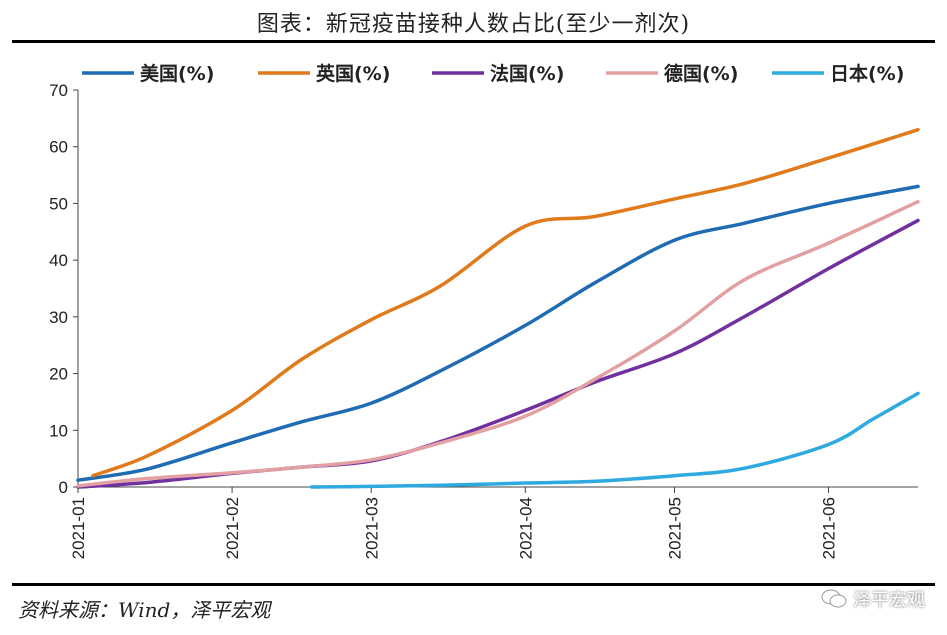 This screenshot has height=635, width=947. Describe the element at coordinates (525, 528) in the screenshot. I see `x-tick-label: 2021-04` at that location.